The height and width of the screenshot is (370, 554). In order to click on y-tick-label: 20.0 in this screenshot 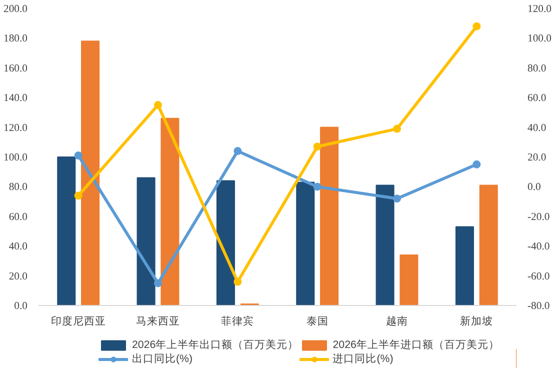, I will do `click(18, 276)`.